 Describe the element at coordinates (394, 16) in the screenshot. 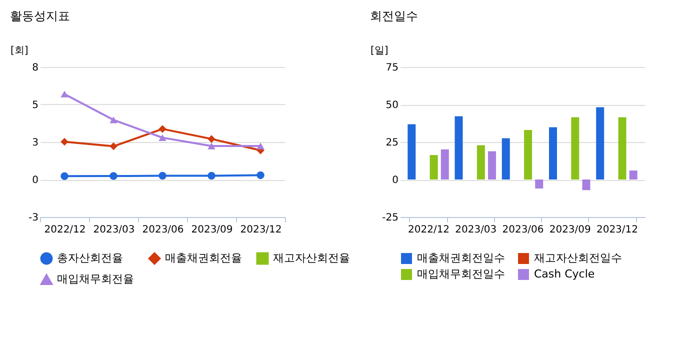

I see `chart-title: 회전일수` at that location.